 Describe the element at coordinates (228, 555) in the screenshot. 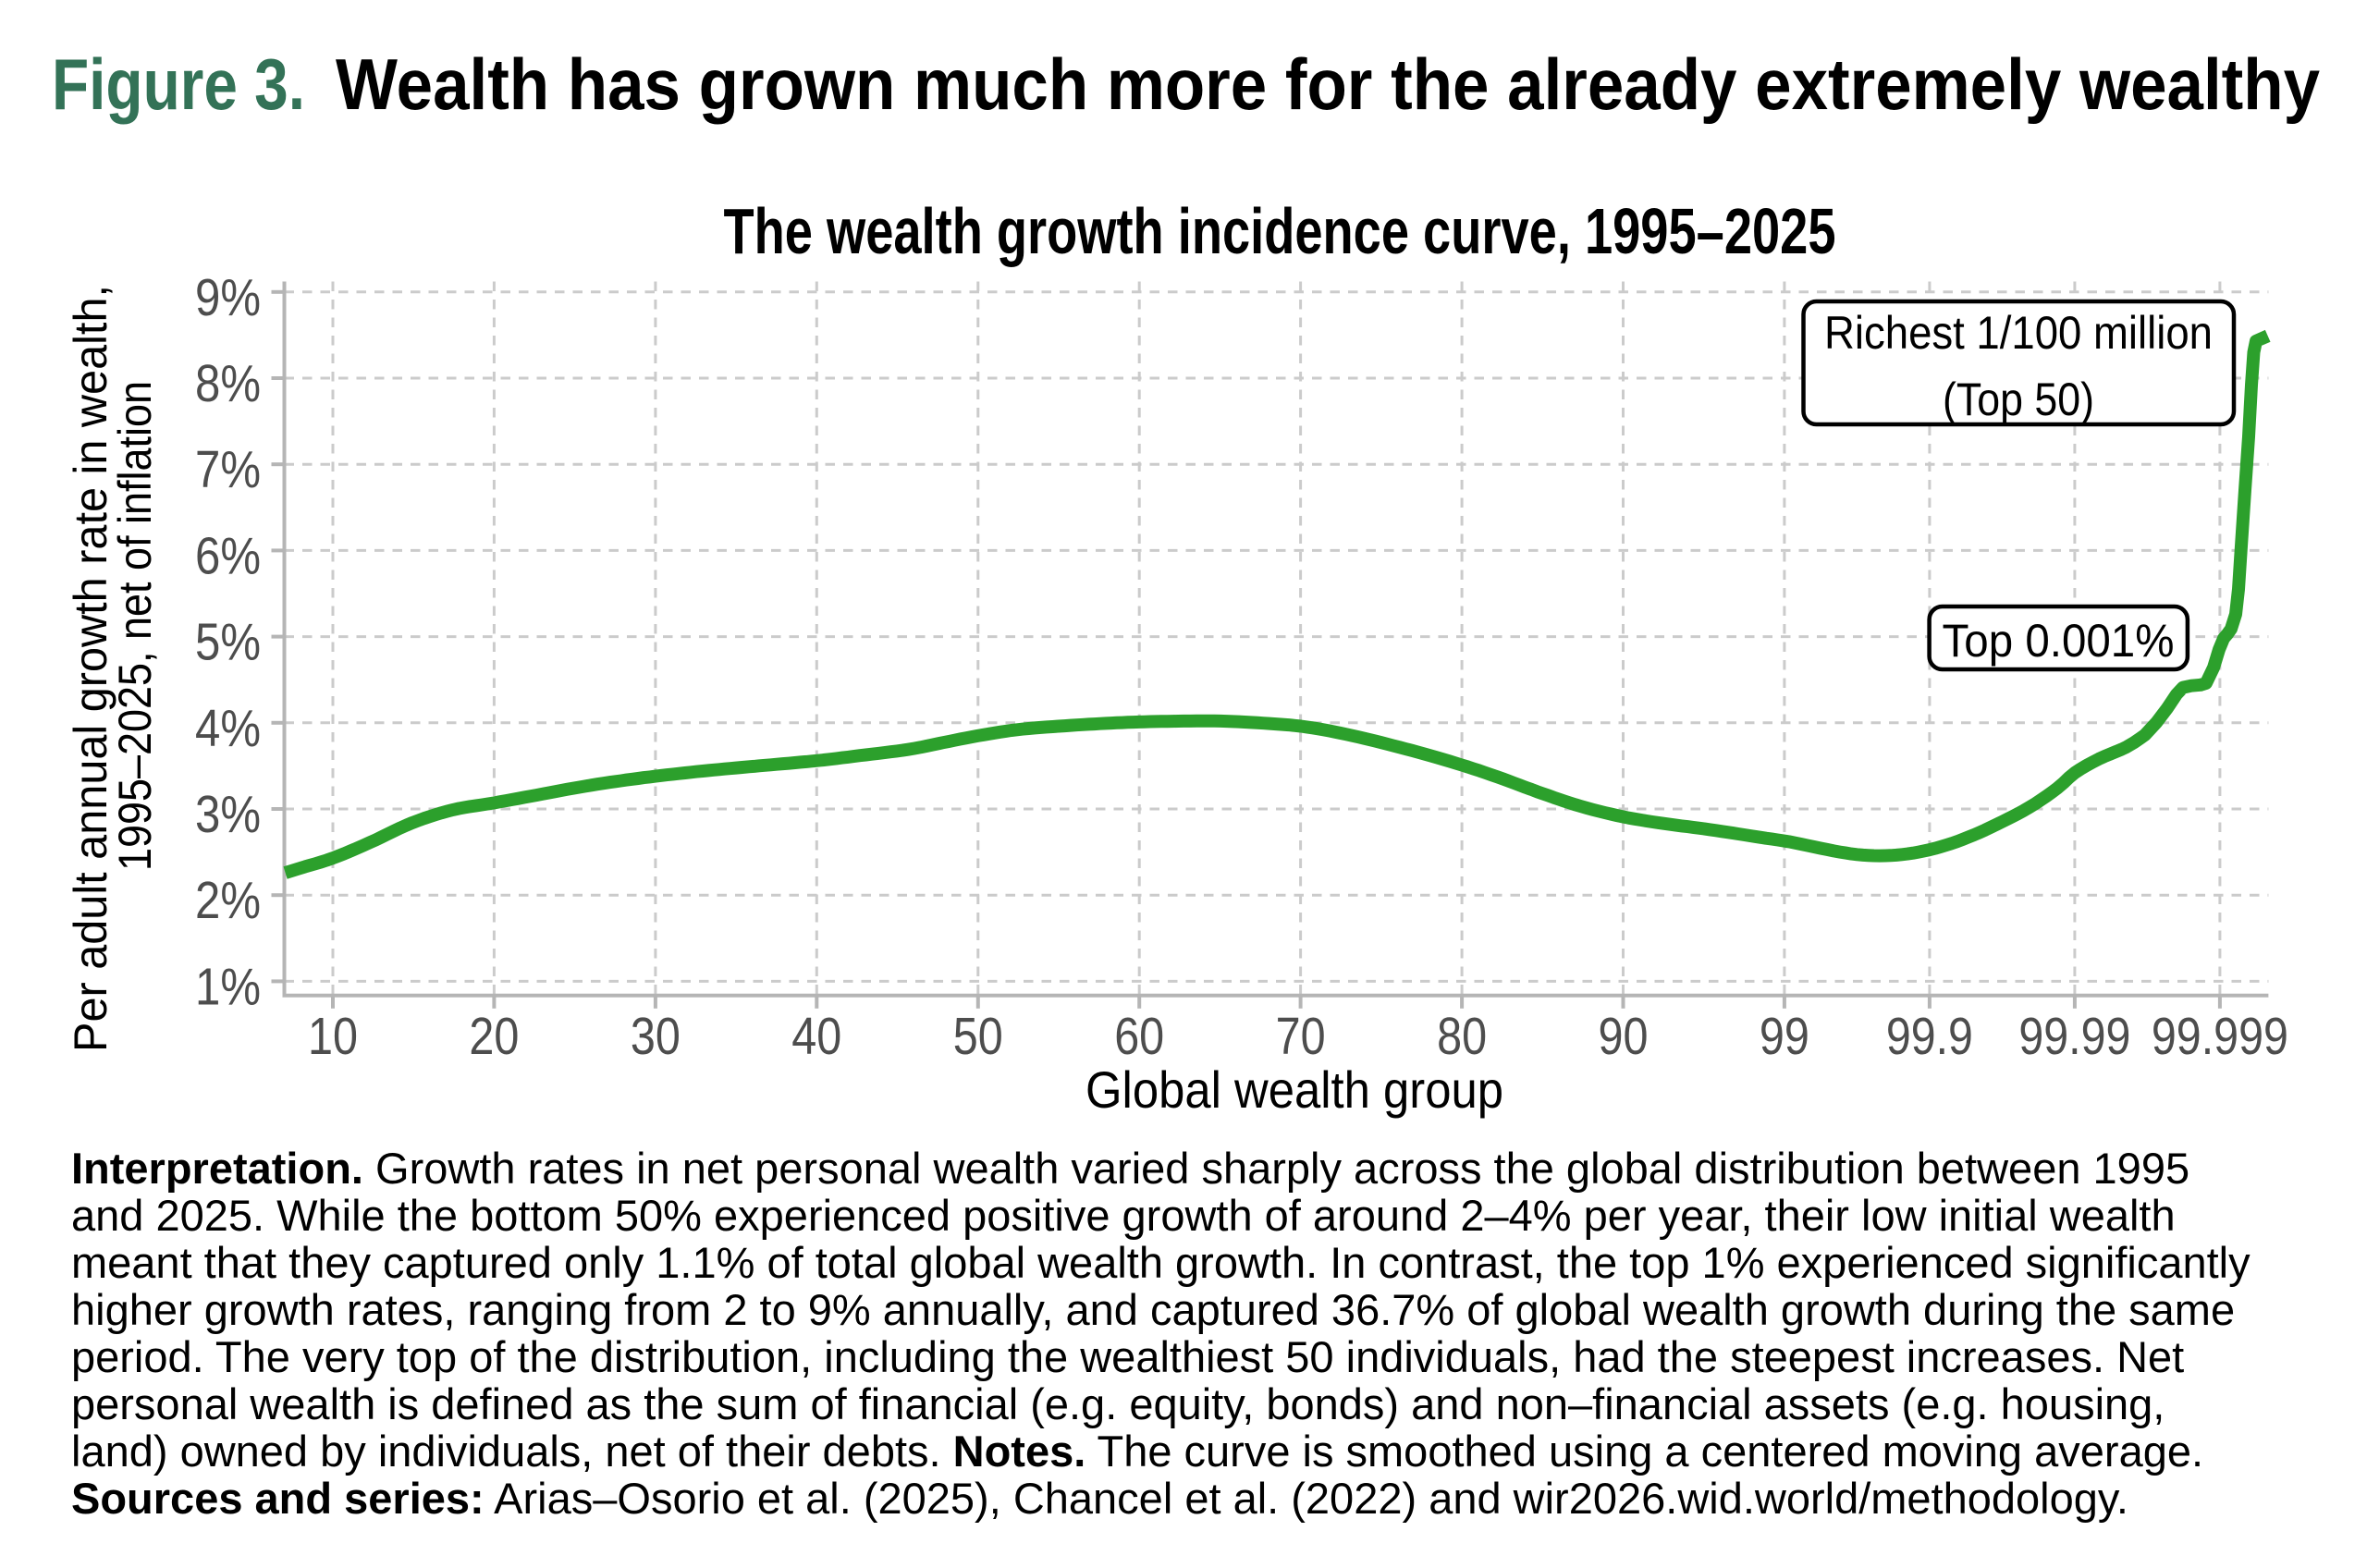

I see `svg-text: 6%` at that location.